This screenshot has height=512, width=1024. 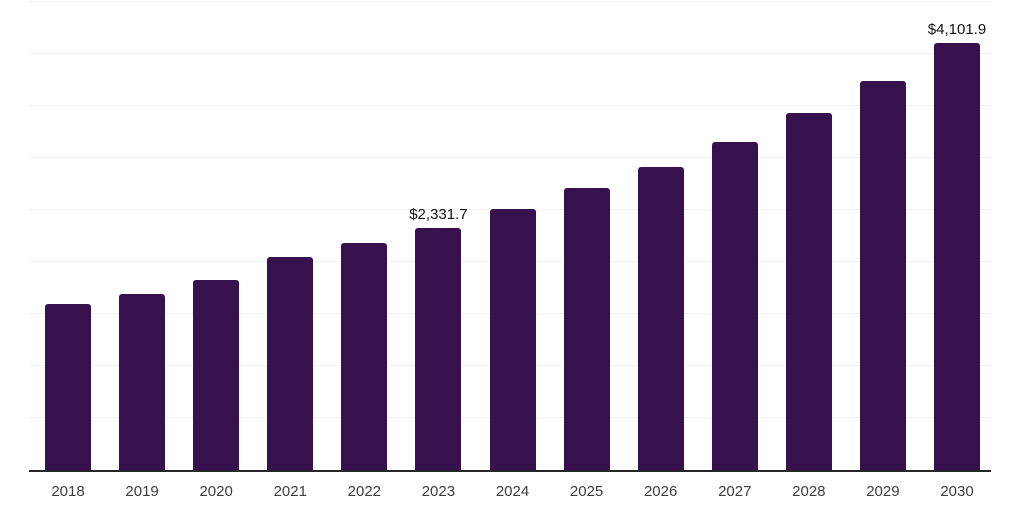 I want to click on x-tick-2030: 2030, so click(x=957, y=491).